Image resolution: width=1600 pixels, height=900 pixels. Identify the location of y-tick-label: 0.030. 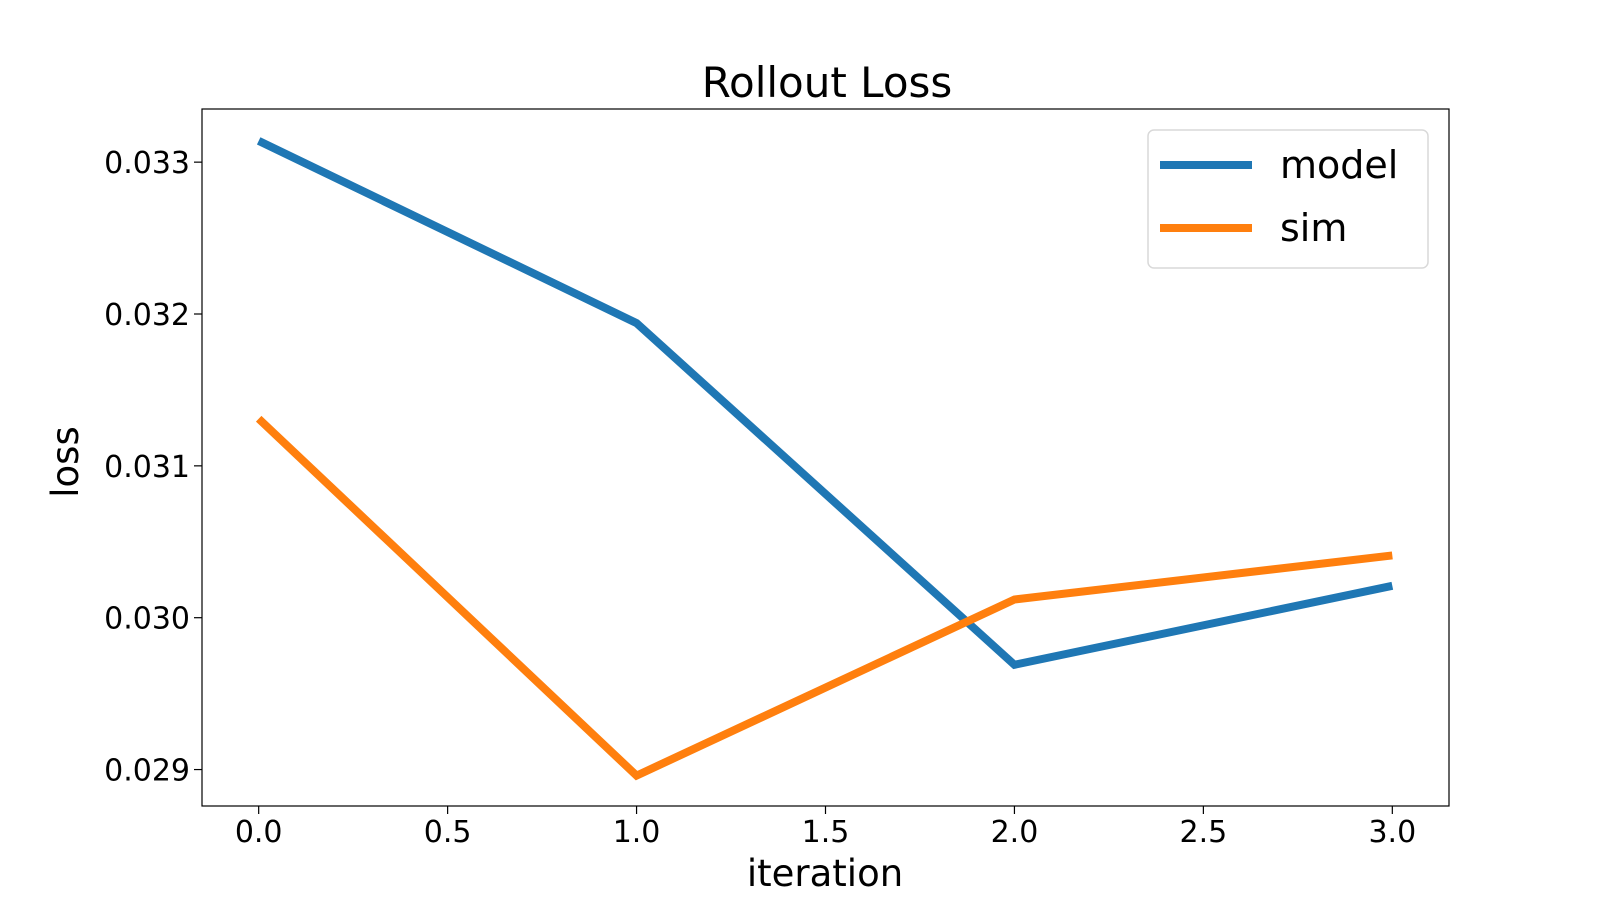
(147, 619).